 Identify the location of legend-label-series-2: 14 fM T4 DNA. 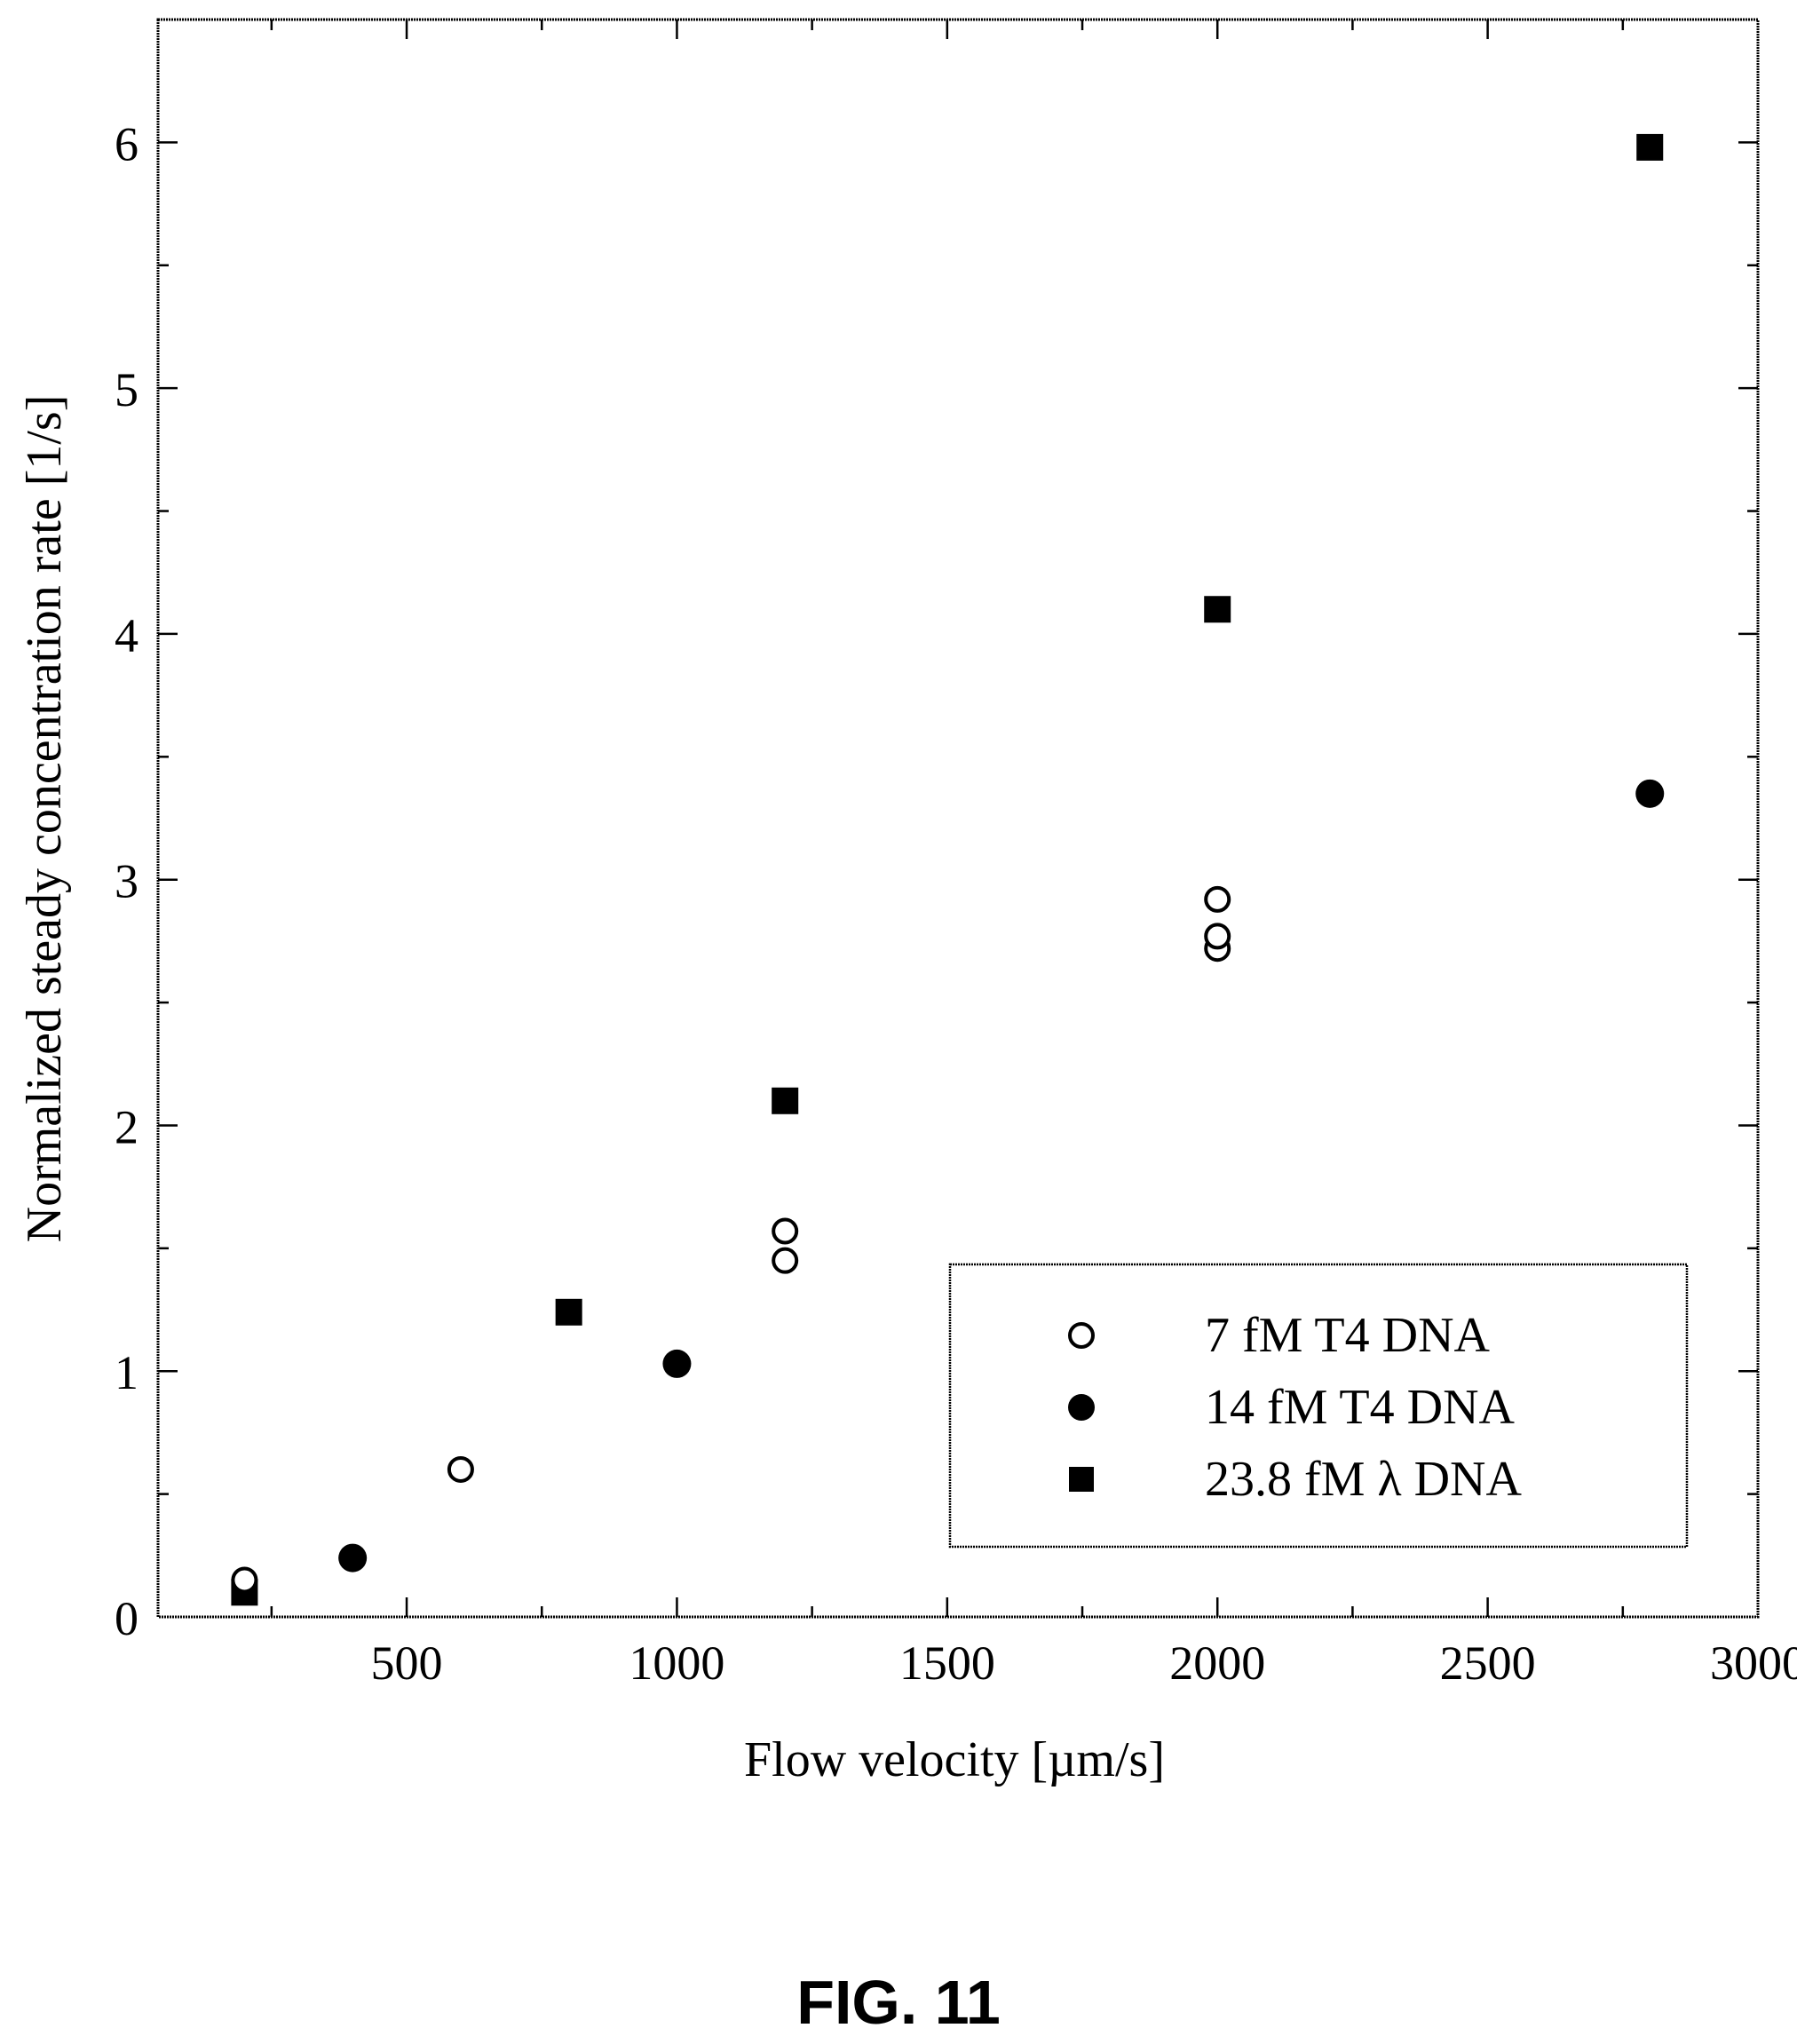
(1360, 1407).